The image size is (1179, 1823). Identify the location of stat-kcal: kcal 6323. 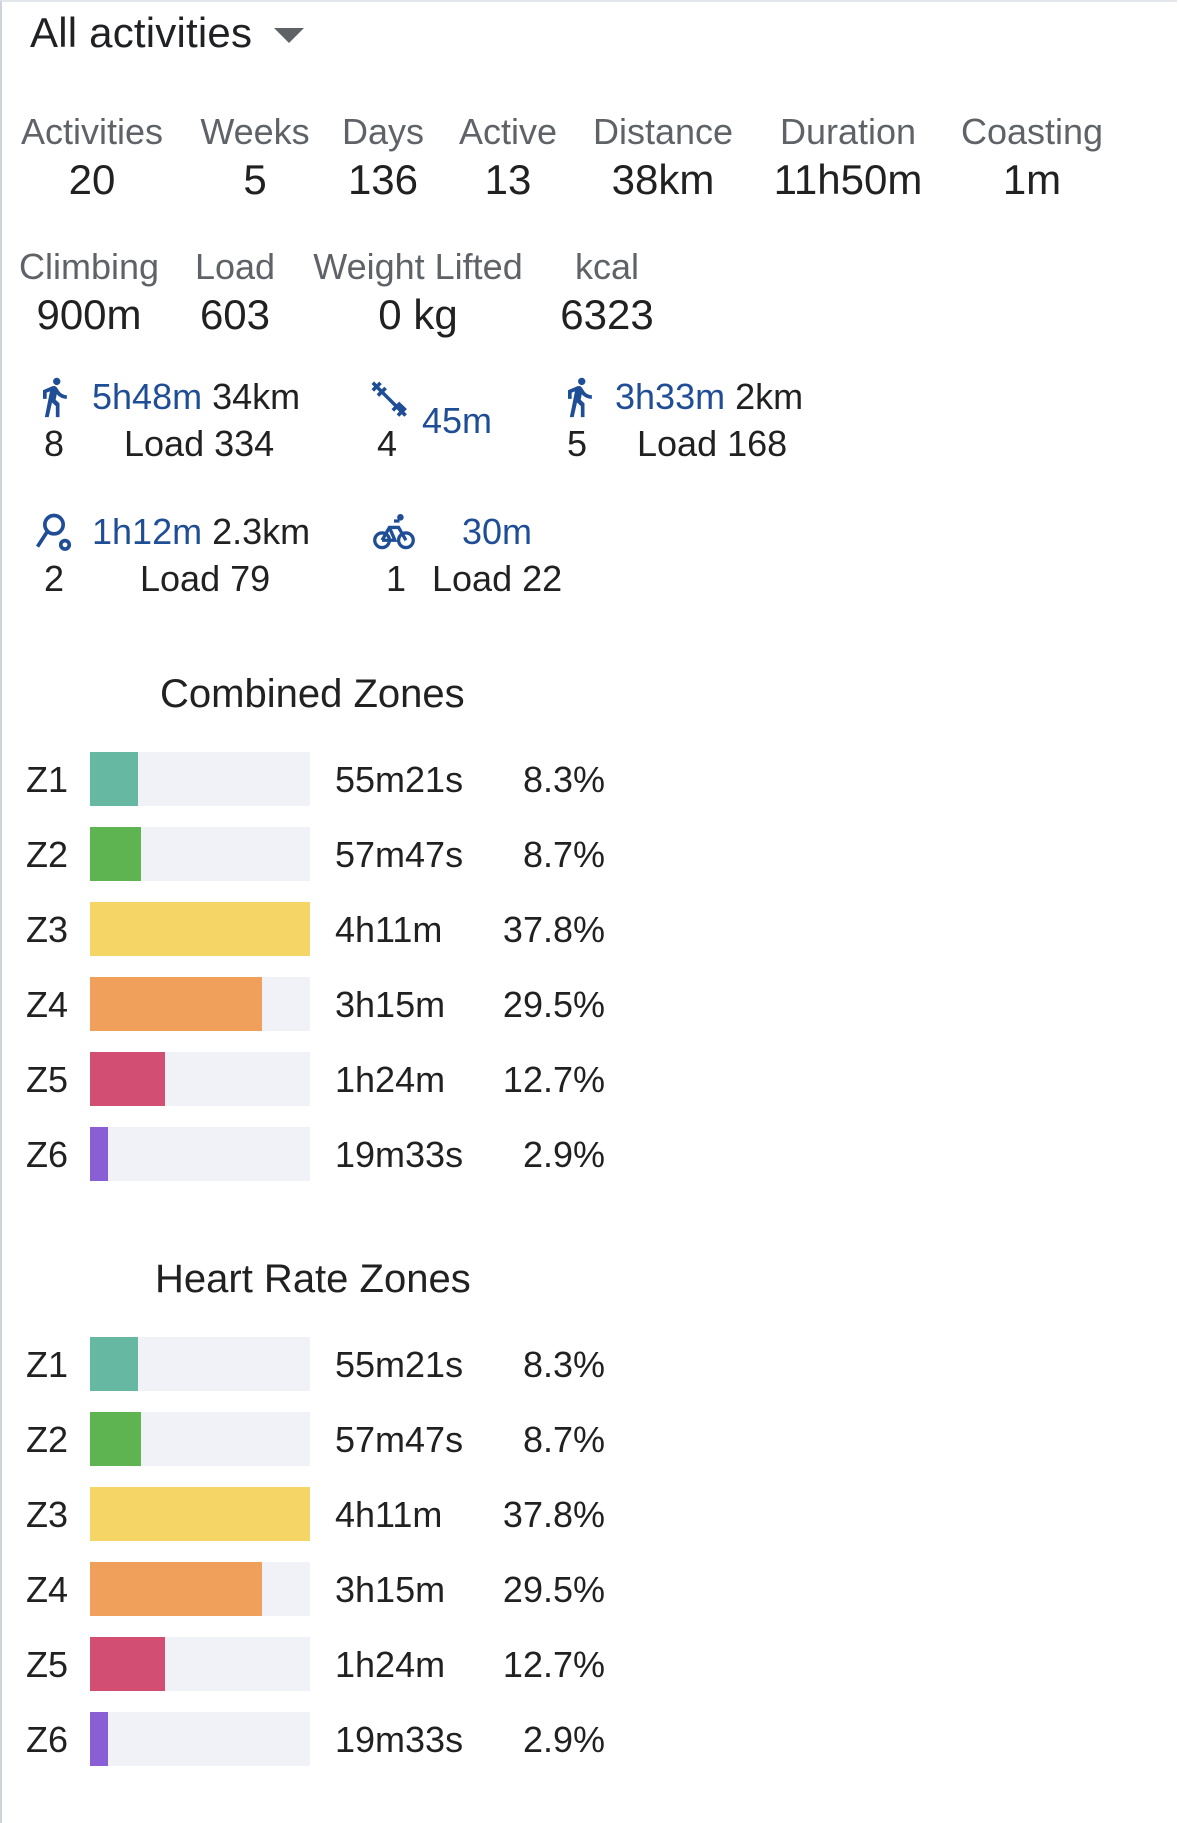
(606, 293).